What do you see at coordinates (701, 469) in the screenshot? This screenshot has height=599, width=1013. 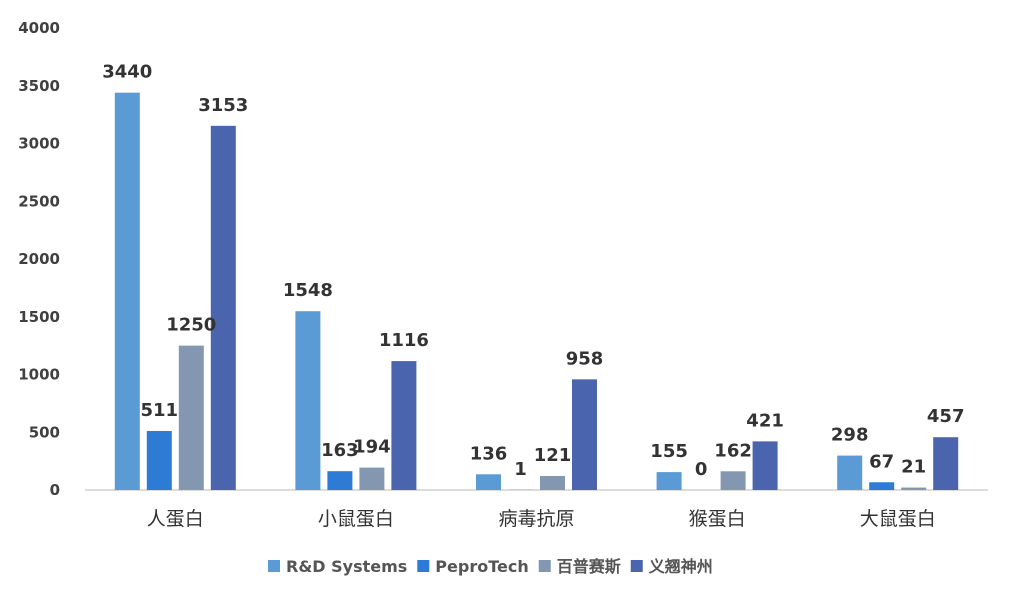 I see `data-label: 0` at bounding box center [701, 469].